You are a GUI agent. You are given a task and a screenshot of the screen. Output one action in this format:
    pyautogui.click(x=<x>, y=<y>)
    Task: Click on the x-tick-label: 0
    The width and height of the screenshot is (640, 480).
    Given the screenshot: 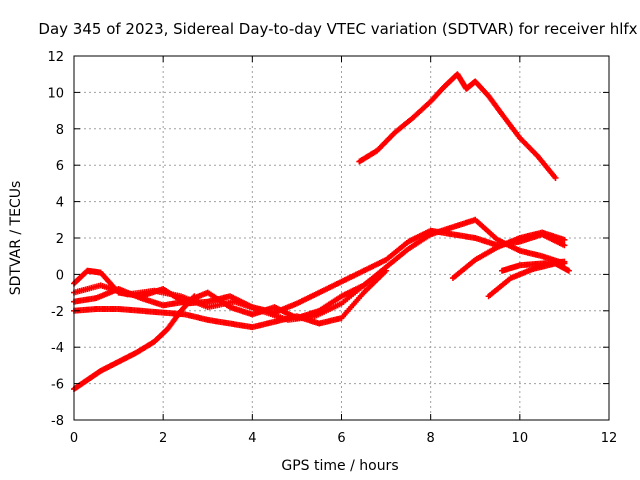 What is the action you would take?
    pyautogui.click(x=74, y=438)
    